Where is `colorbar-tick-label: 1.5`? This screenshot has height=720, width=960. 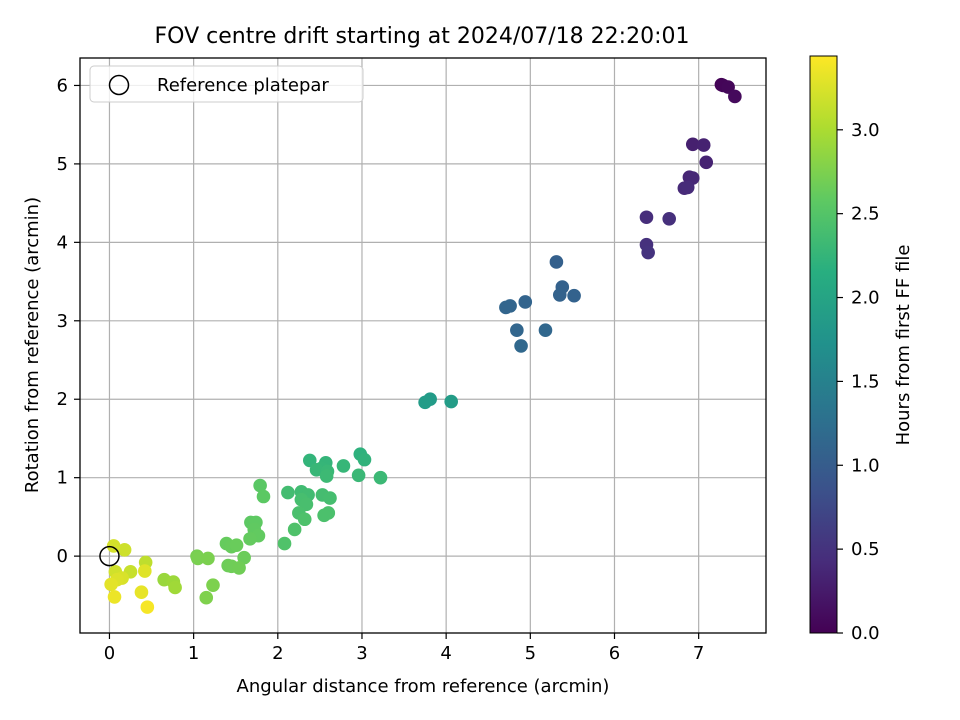
colorbar-tick-label: 1.5 is located at coordinates (865, 381).